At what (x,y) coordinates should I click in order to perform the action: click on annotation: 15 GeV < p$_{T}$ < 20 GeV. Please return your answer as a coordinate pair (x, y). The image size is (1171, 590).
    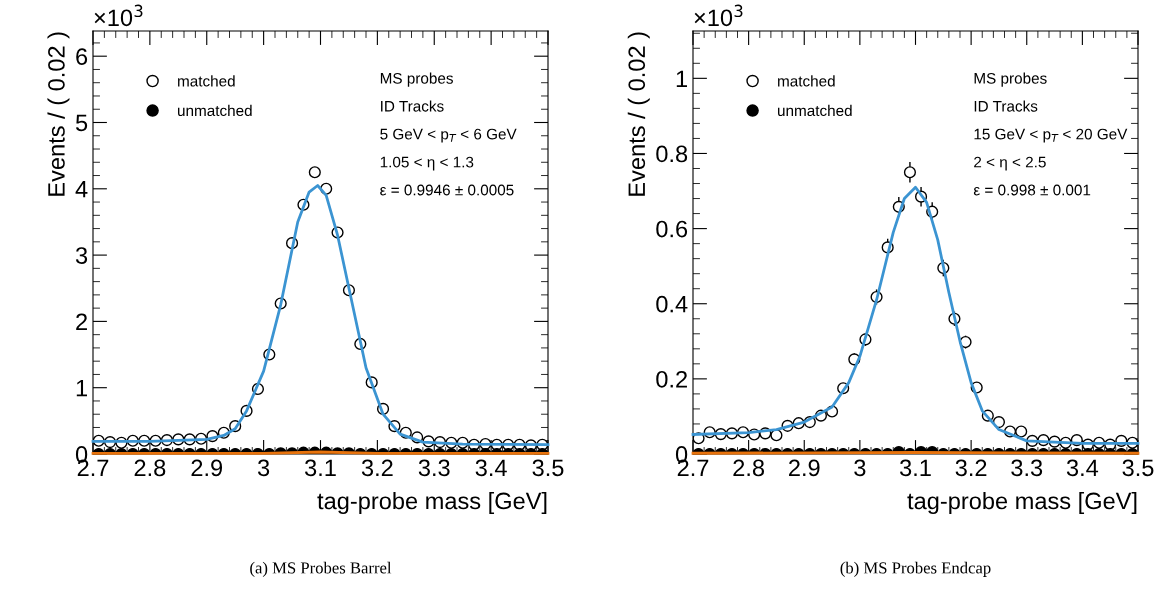
    Looking at the image, I should click on (1051, 135).